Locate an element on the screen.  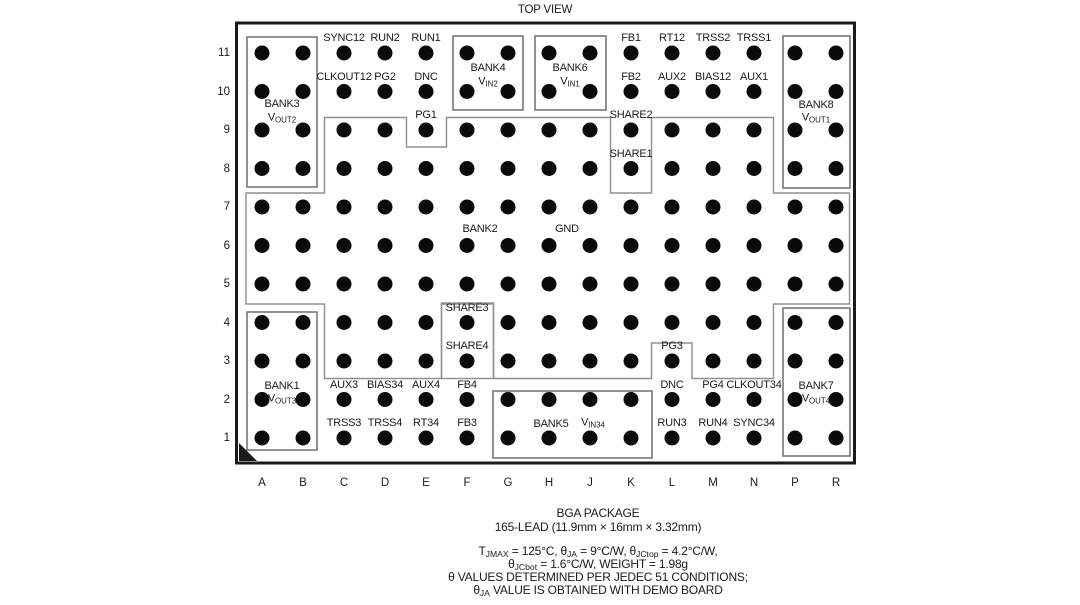
row-number-9: 9 is located at coordinates (226, 130).